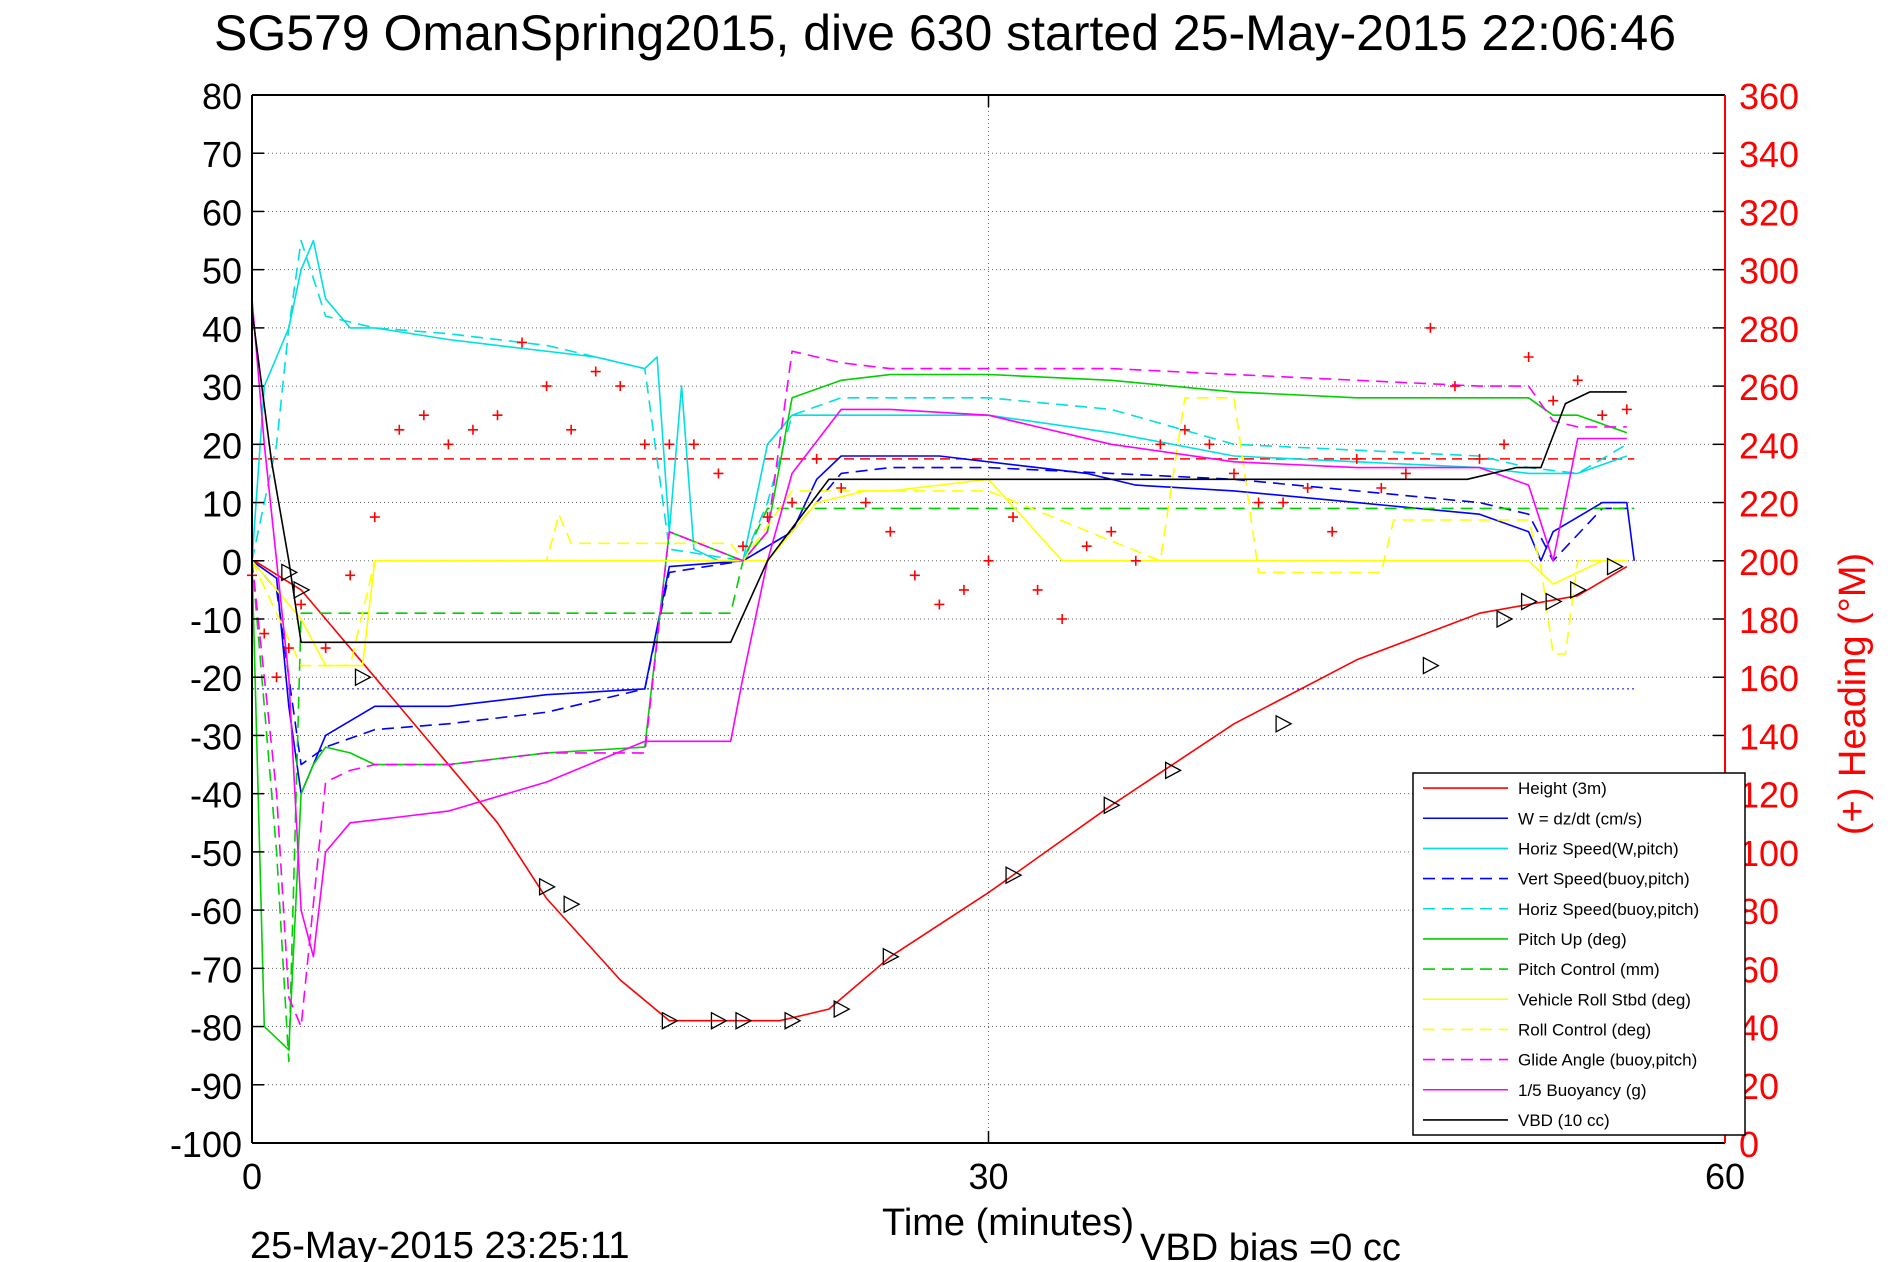  I want to click on timestamp-label: 25-May-2015 23:25:11, so click(440, 1243).